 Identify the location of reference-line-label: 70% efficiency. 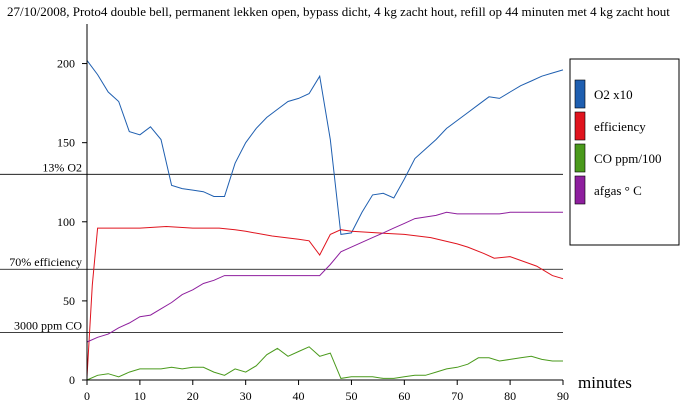
(45, 262).